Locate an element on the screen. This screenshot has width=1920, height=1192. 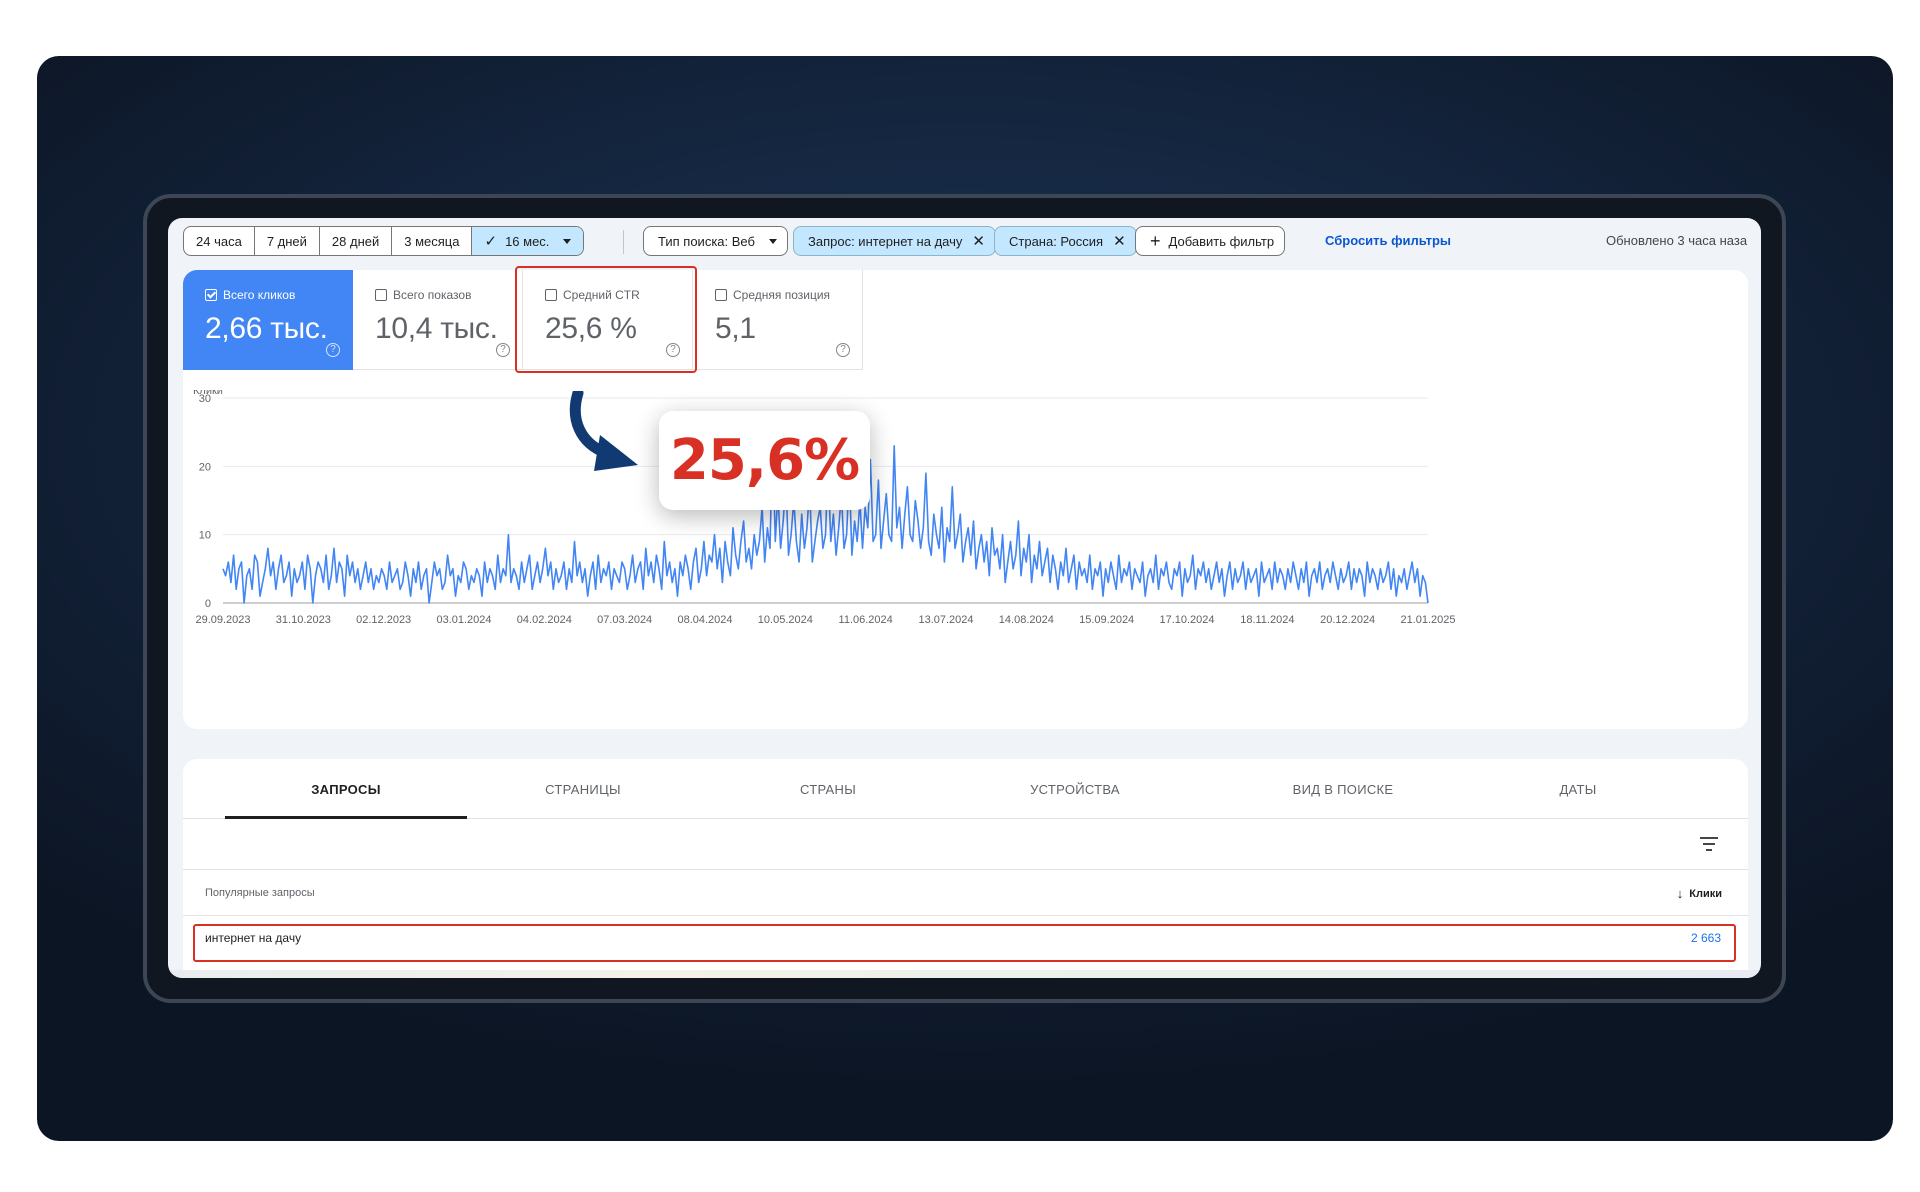
metric-average-position-header: Средняя позиция is located at coordinates (778, 295).